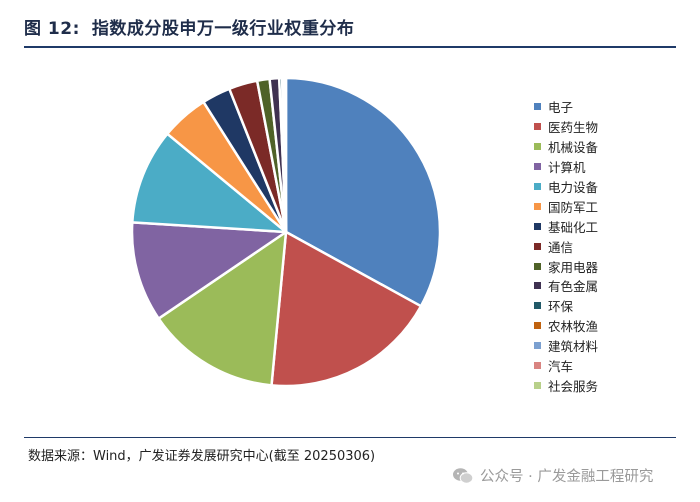  I want to click on figure-title: 图 12: 指数成分股申万一级行业权重分布, so click(189, 26).